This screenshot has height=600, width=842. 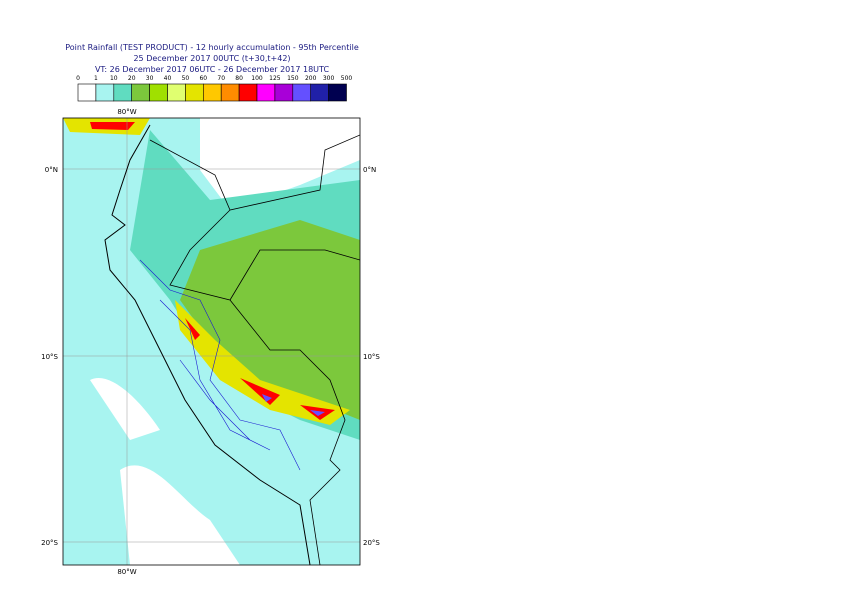 What do you see at coordinates (329, 78) in the screenshot?
I see `colorbar-label: 300` at bounding box center [329, 78].